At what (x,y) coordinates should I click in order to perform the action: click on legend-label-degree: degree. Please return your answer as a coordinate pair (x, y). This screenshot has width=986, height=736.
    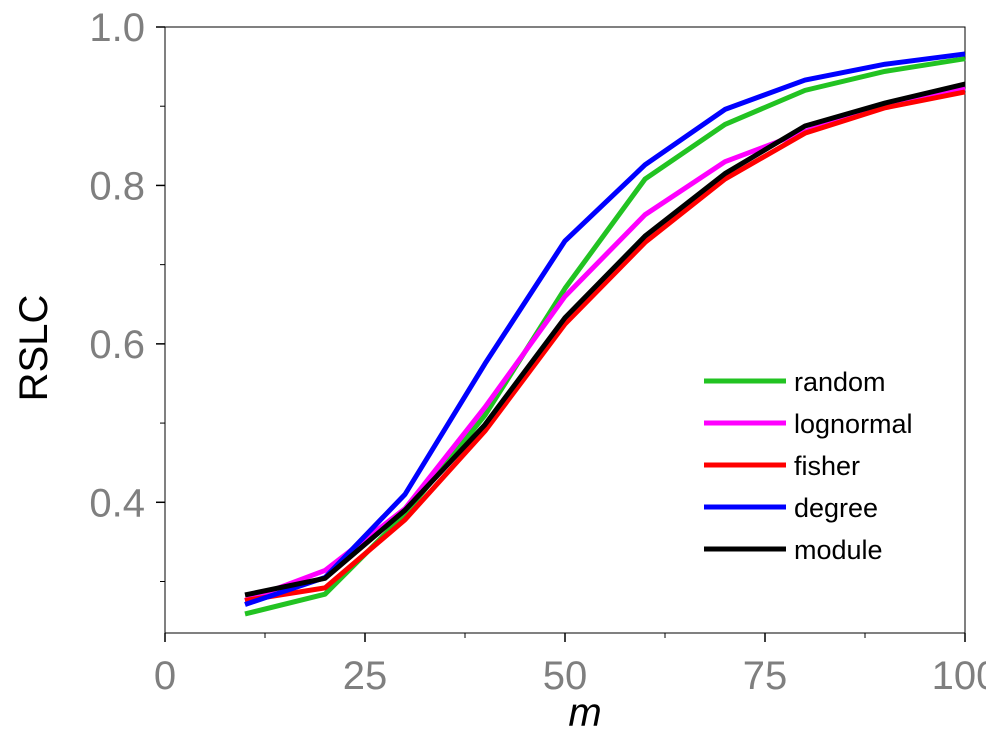
    Looking at the image, I should click on (836, 508).